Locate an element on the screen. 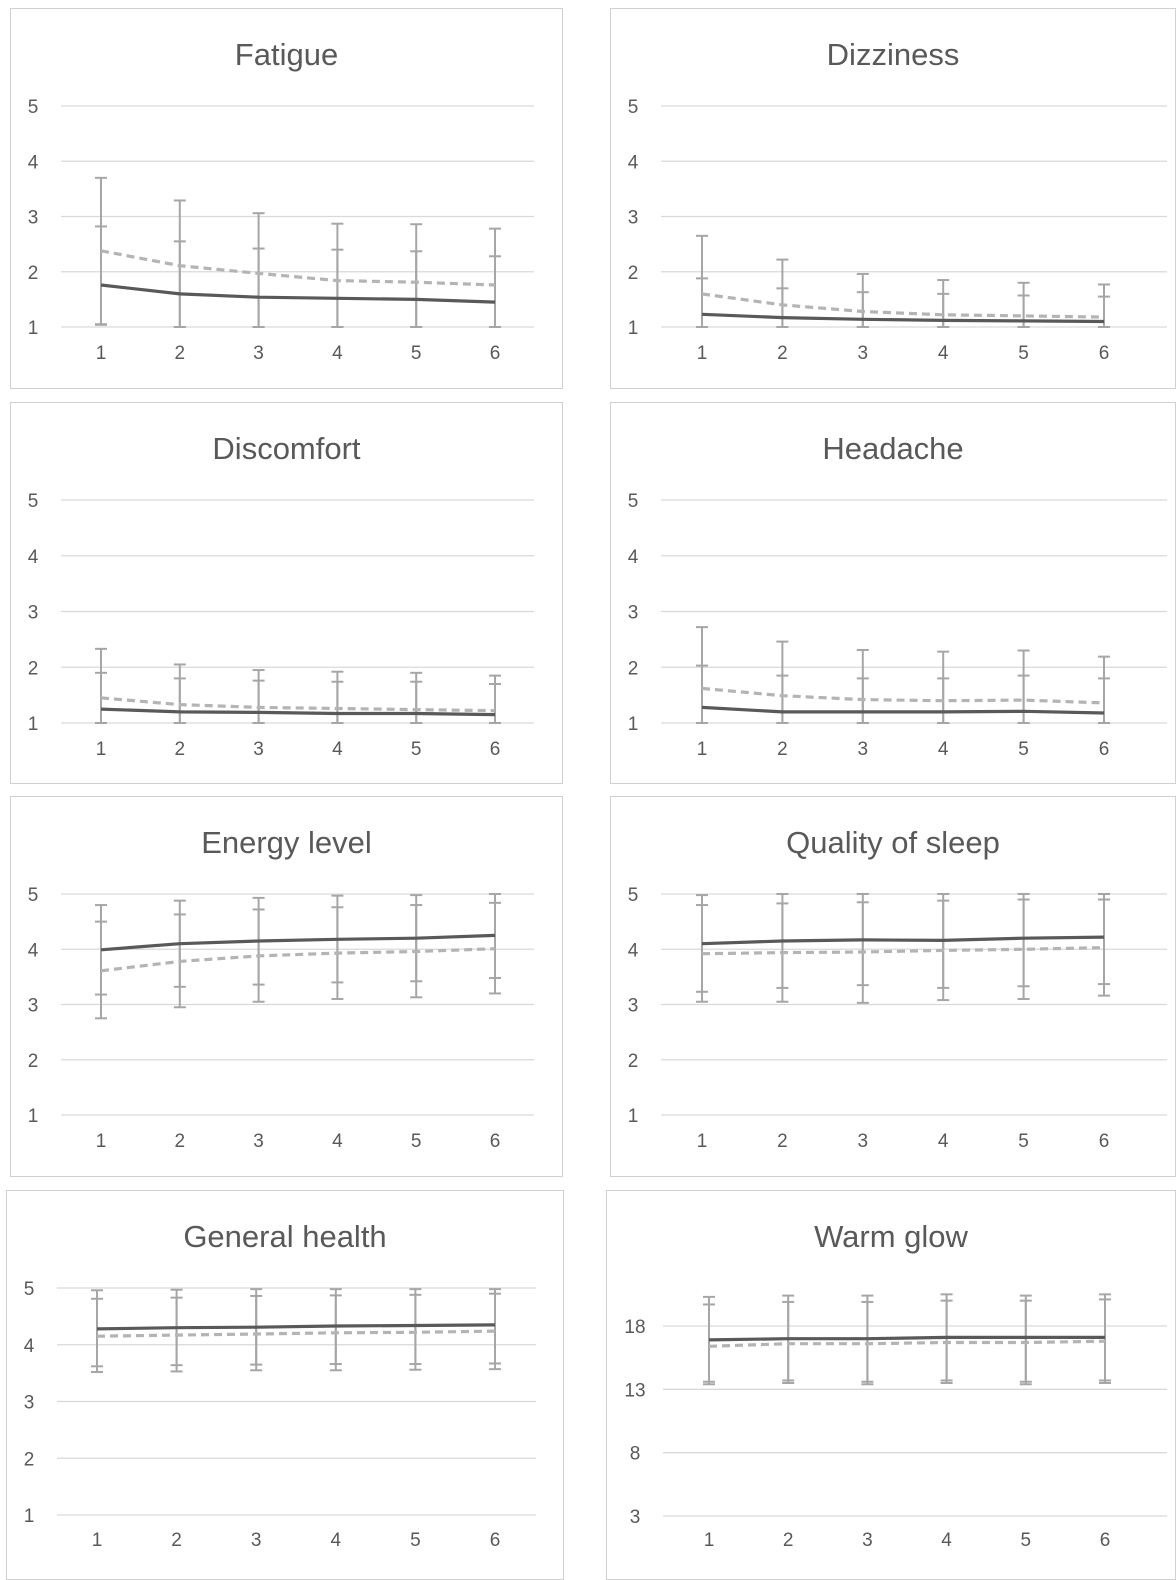 Image resolution: width=1176 pixels, height=1580 pixels. chart-panel-discomfort: Discomfort 1 2 3 4 5 1 2 3 4 5 6 is located at coordinates (286, 593).